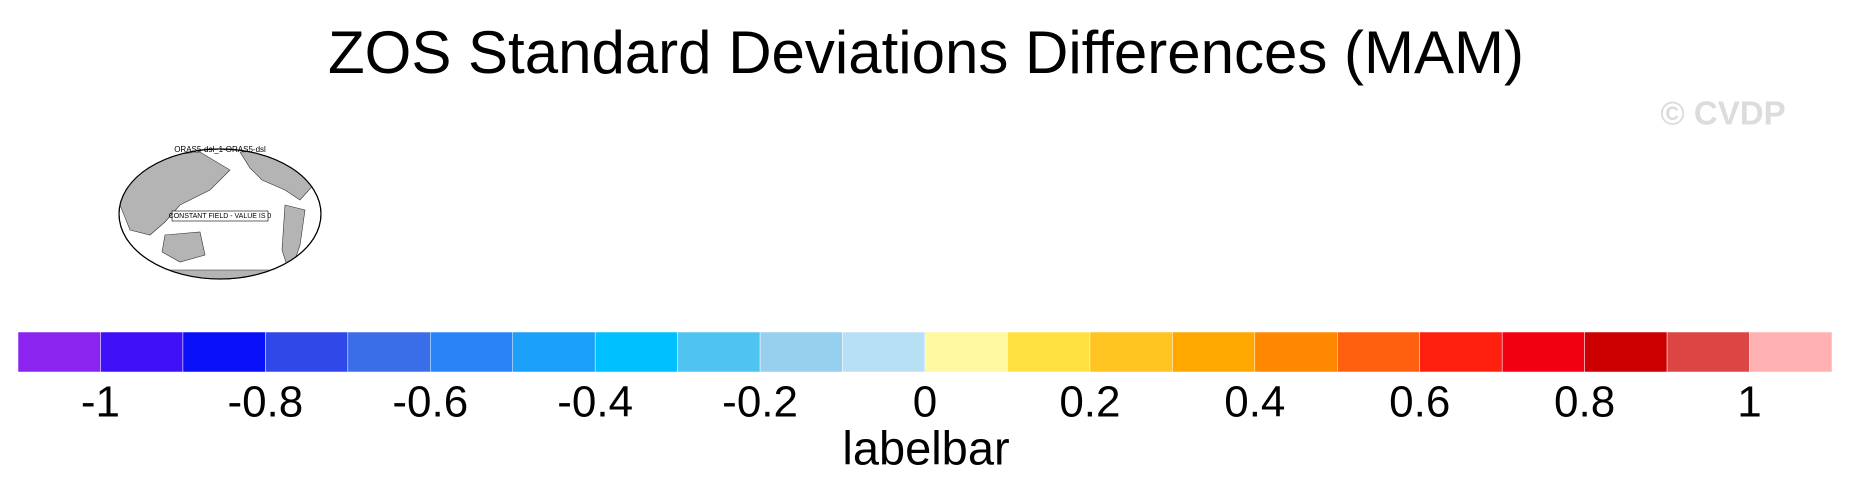 Image resolution: width=1851 pixels, height=503 pixels. I want to click on tick-label: -0.4, so click(595, 402).